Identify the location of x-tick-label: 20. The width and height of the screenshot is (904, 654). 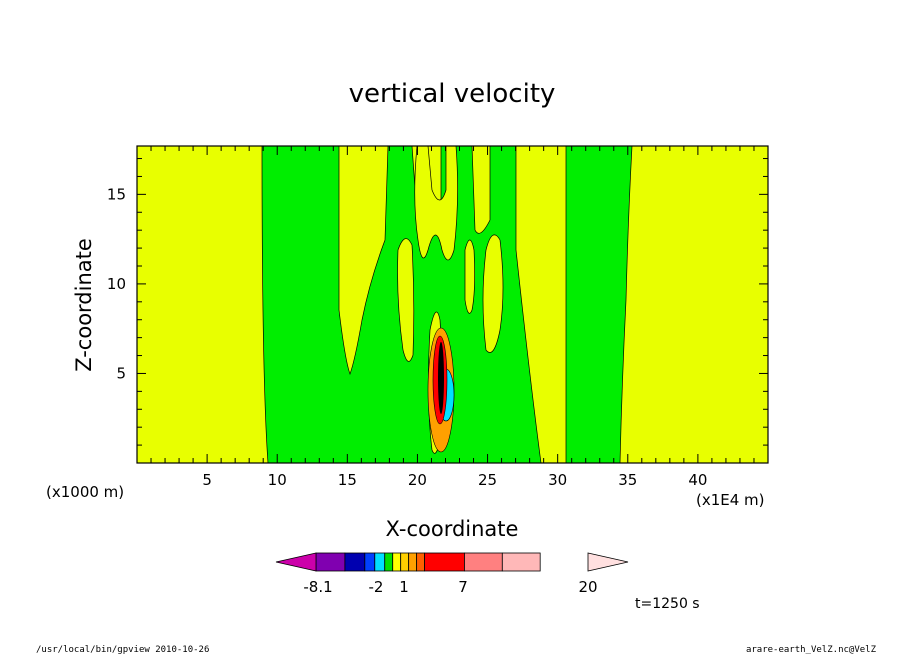
(417, 480).